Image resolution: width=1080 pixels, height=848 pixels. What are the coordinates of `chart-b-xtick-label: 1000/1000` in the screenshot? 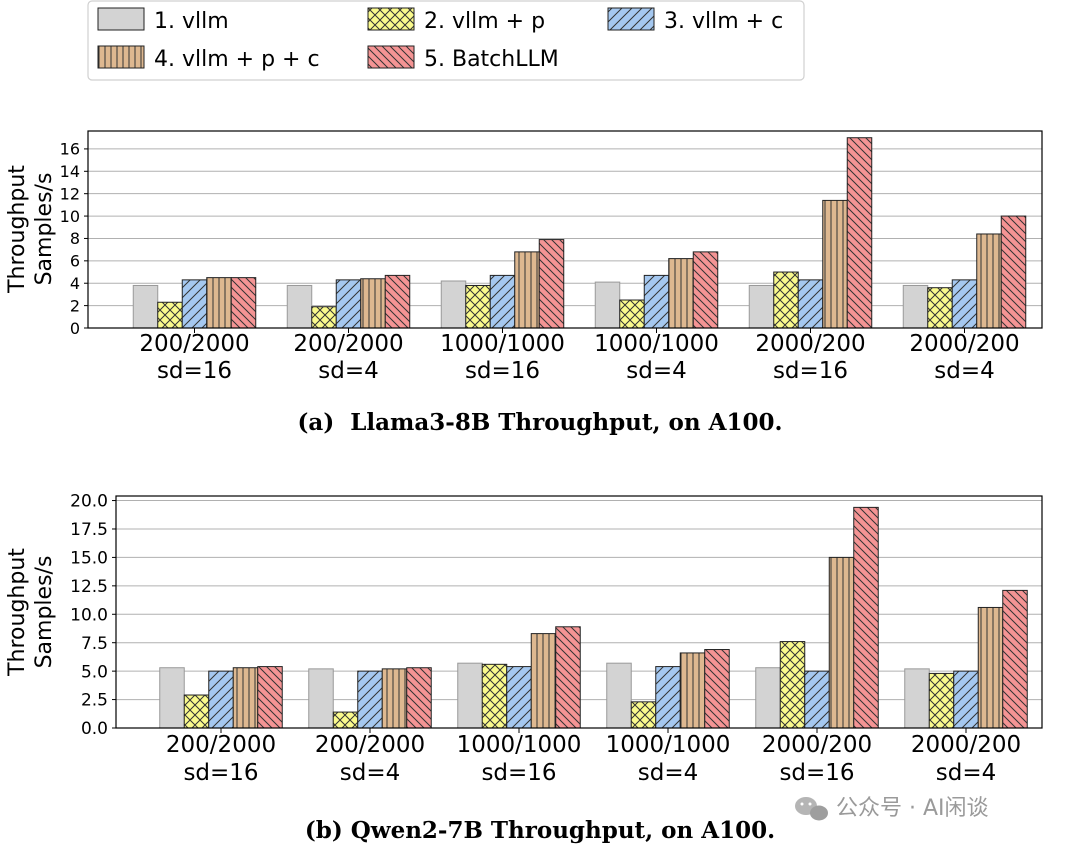 It's located at (668, 745).